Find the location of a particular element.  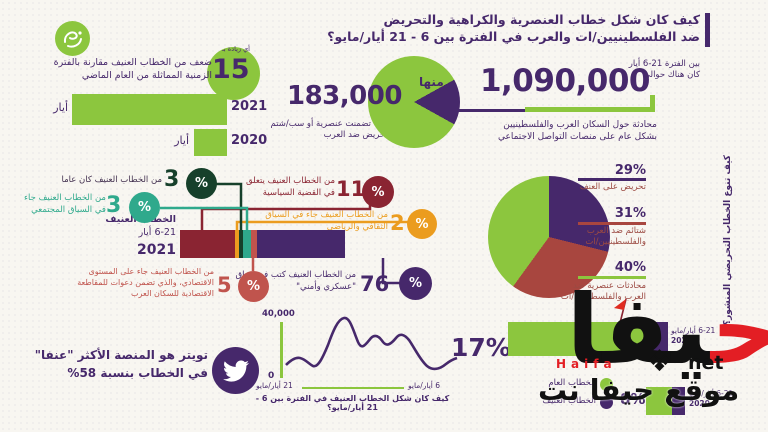

total-value: 1,090,000 is located at coordinates (565, 81).